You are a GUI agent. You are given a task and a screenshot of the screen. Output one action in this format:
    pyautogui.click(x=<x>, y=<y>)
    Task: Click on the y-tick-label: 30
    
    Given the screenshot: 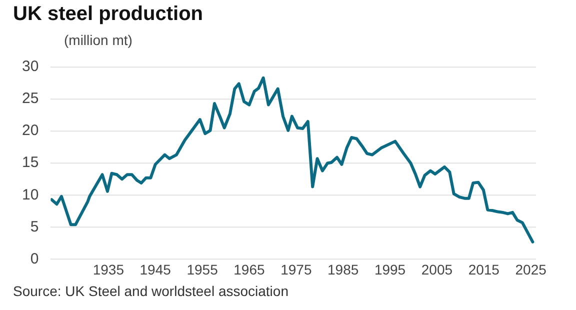 What is the action you would take?
    pyautogui.click(x=30, y=67)
    